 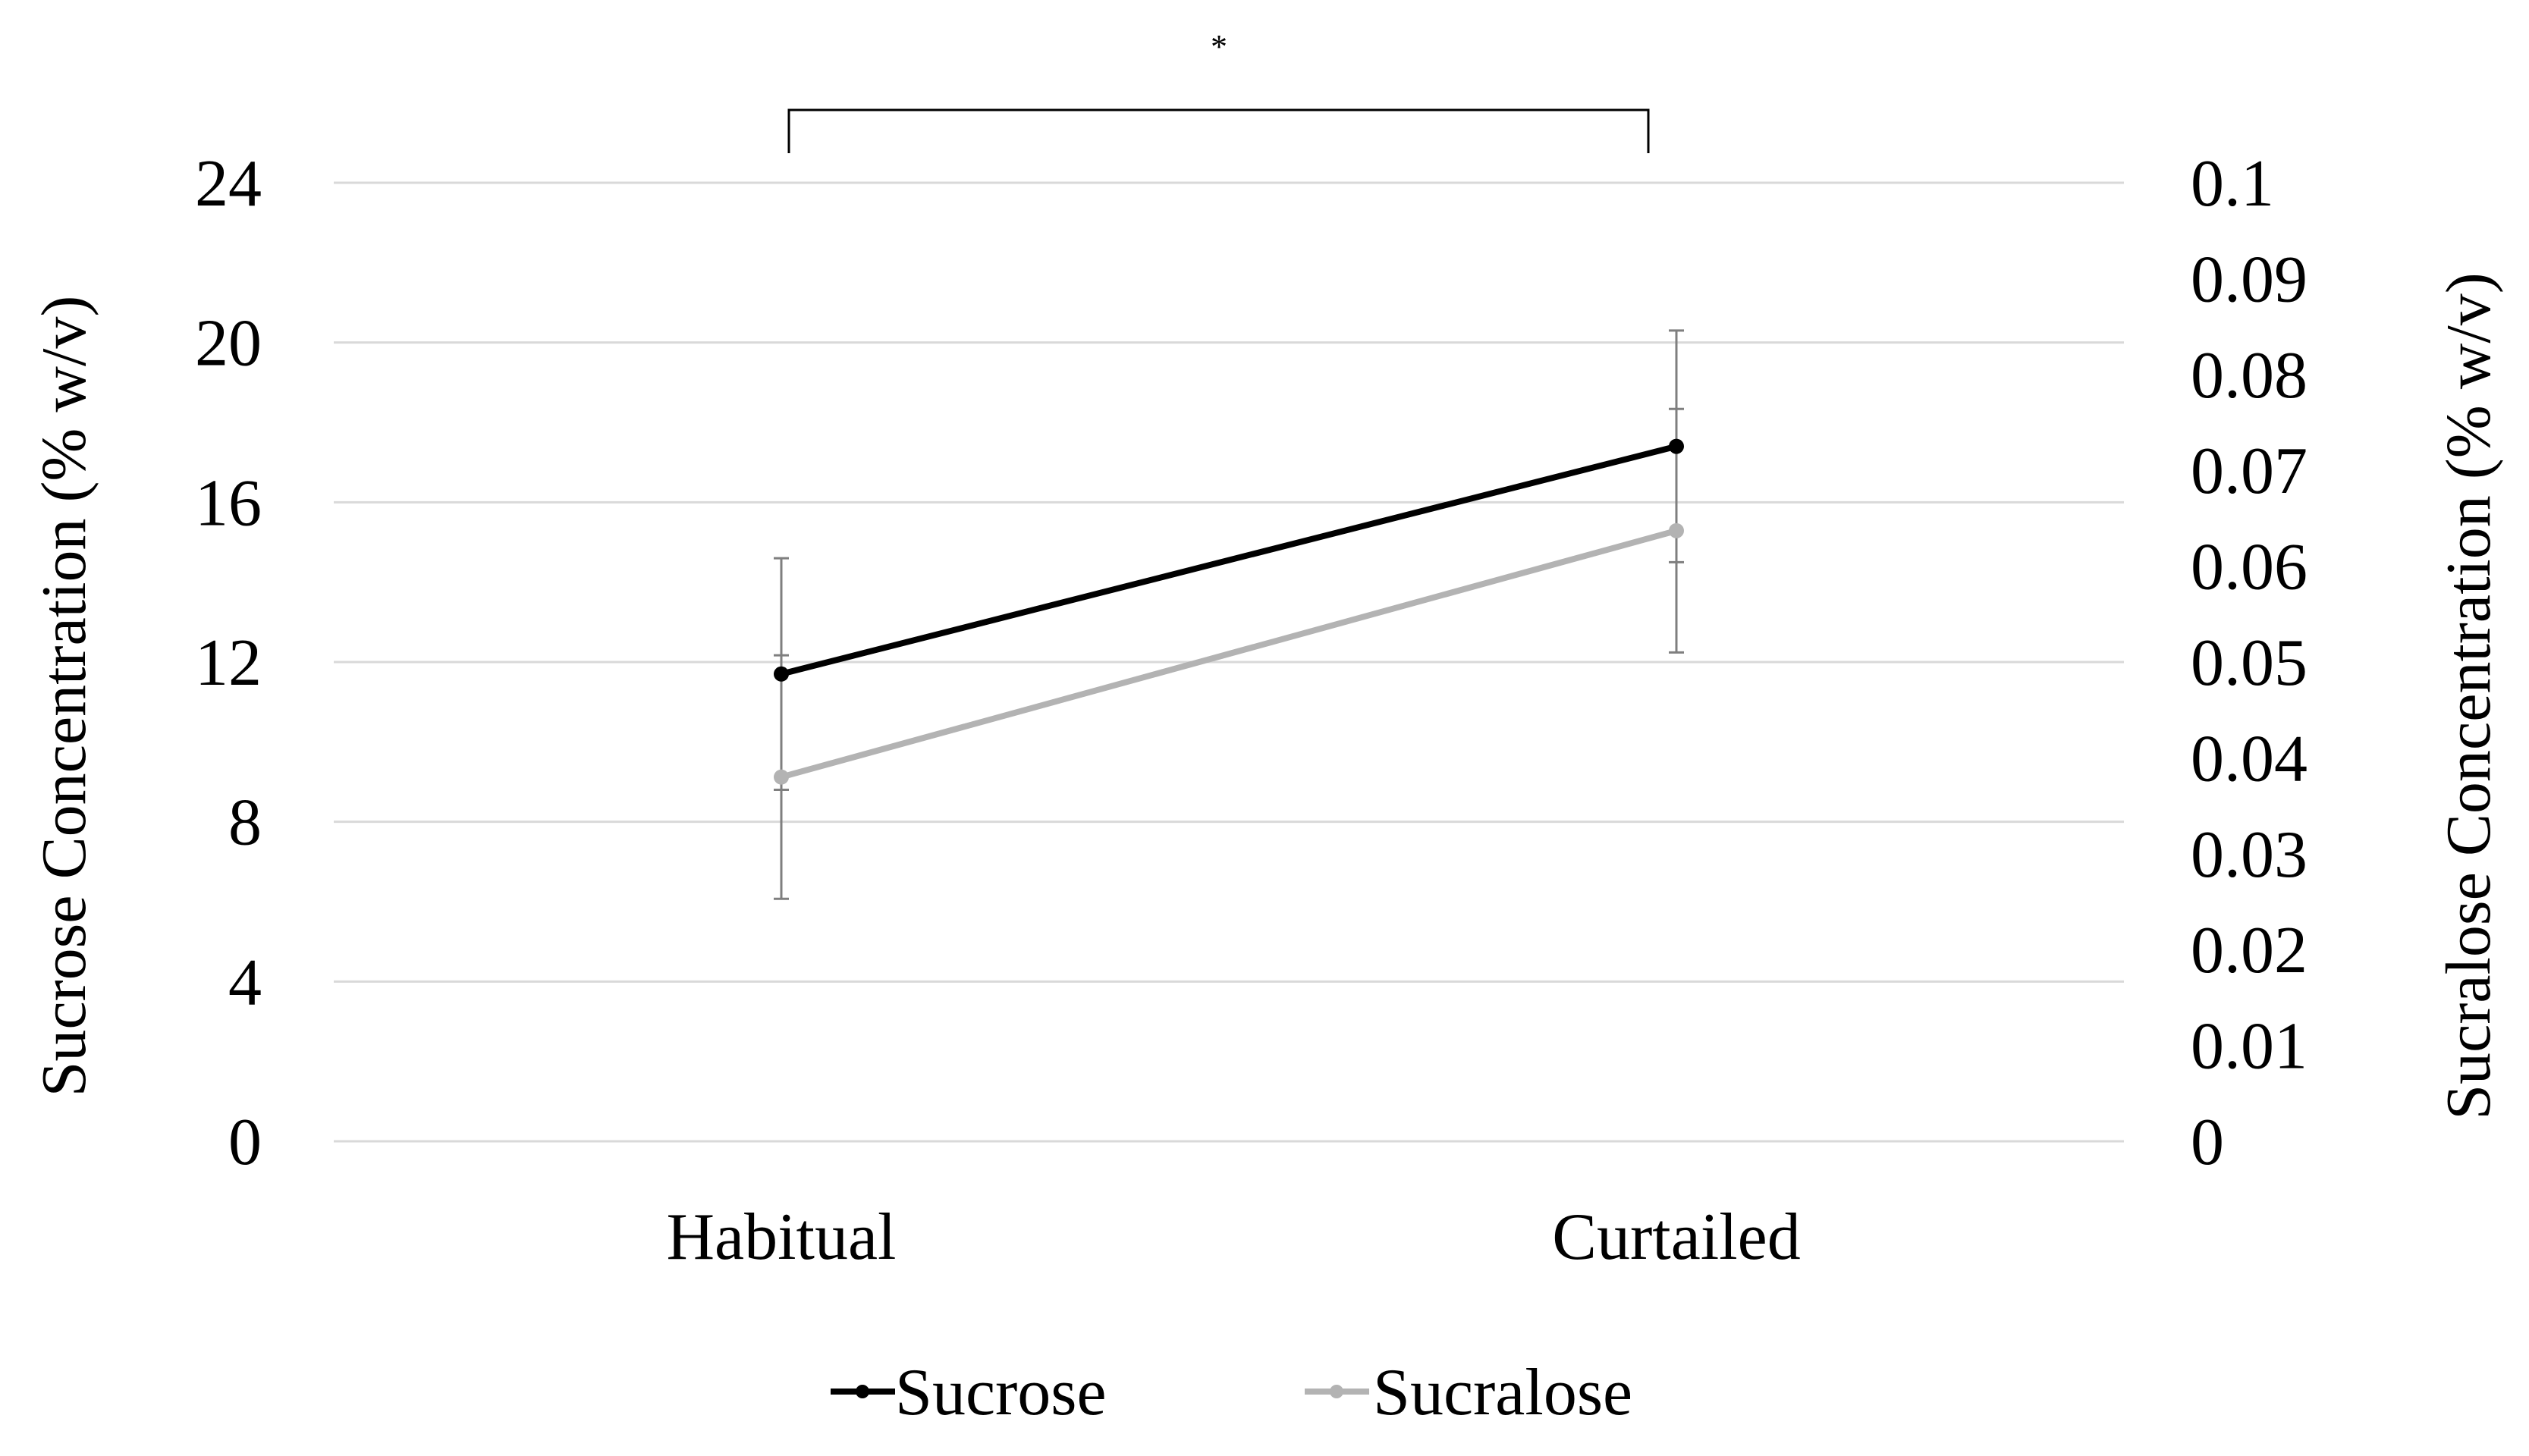 I want to click on right-axis-title: Sucralose Concentration (% w/v), so click(x=2468, y=695).